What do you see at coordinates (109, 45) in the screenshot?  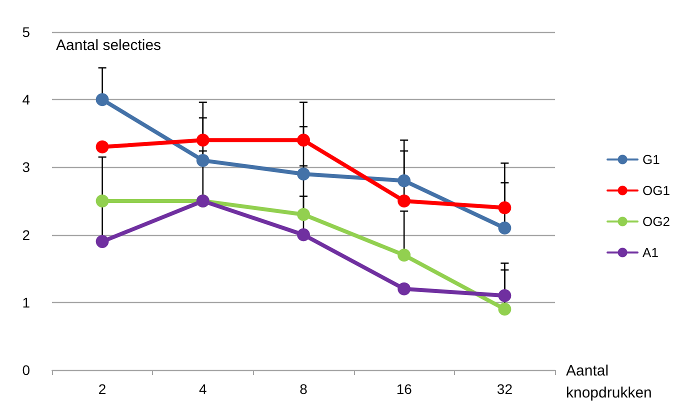 I see `y-axis-title: Aantal selecties` at bounding box center [109, 45].